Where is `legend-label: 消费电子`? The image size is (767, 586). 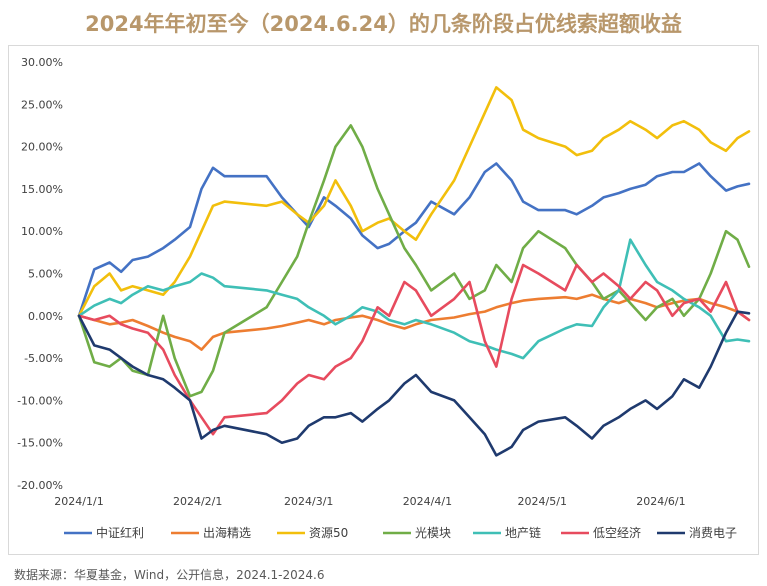 legend-label: 消费电子 is located at coordinates (713, 533).